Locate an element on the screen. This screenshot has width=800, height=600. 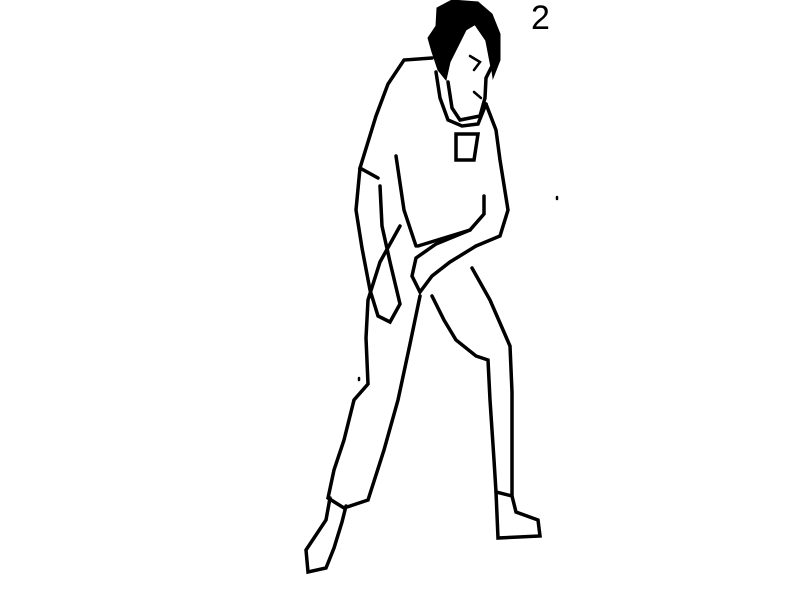
figure-eye is located at coordinates (475, 63).